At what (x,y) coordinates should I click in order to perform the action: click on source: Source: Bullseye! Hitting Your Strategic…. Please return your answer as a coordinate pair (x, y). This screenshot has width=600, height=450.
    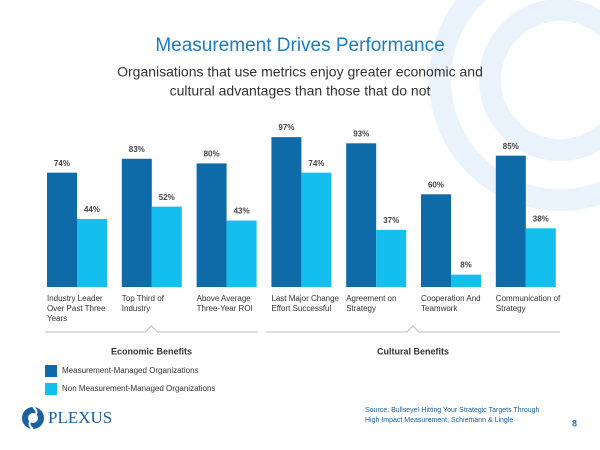
    Looking at the image, I should click on (452, 410).